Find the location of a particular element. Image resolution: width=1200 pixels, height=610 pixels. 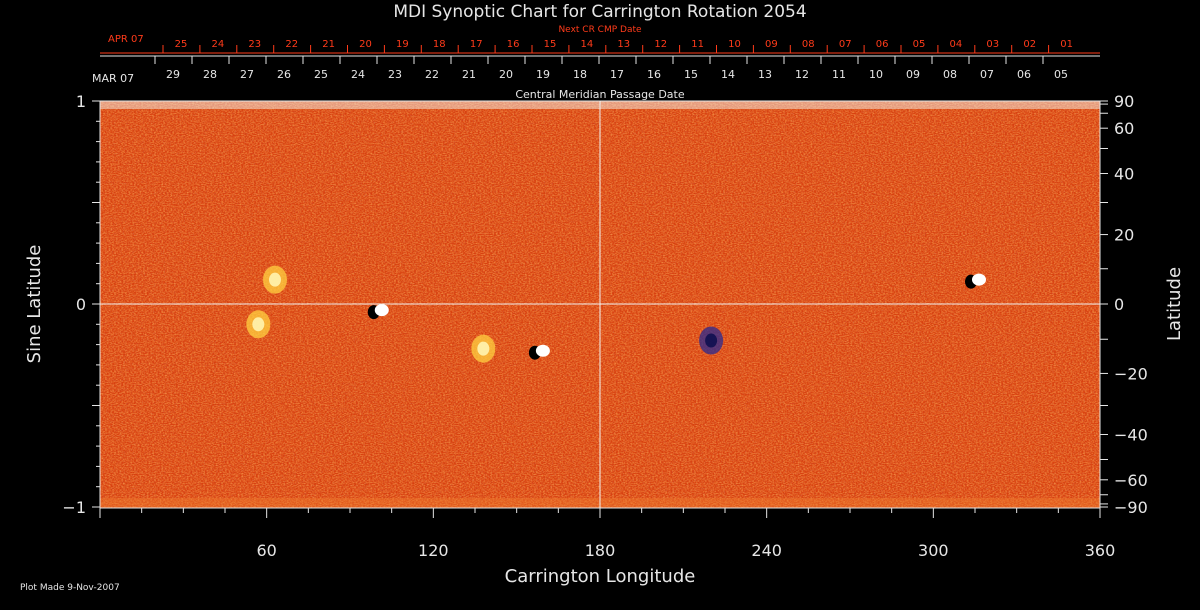

next-cr-date-label: 03 is located at coordinates (992, 44).